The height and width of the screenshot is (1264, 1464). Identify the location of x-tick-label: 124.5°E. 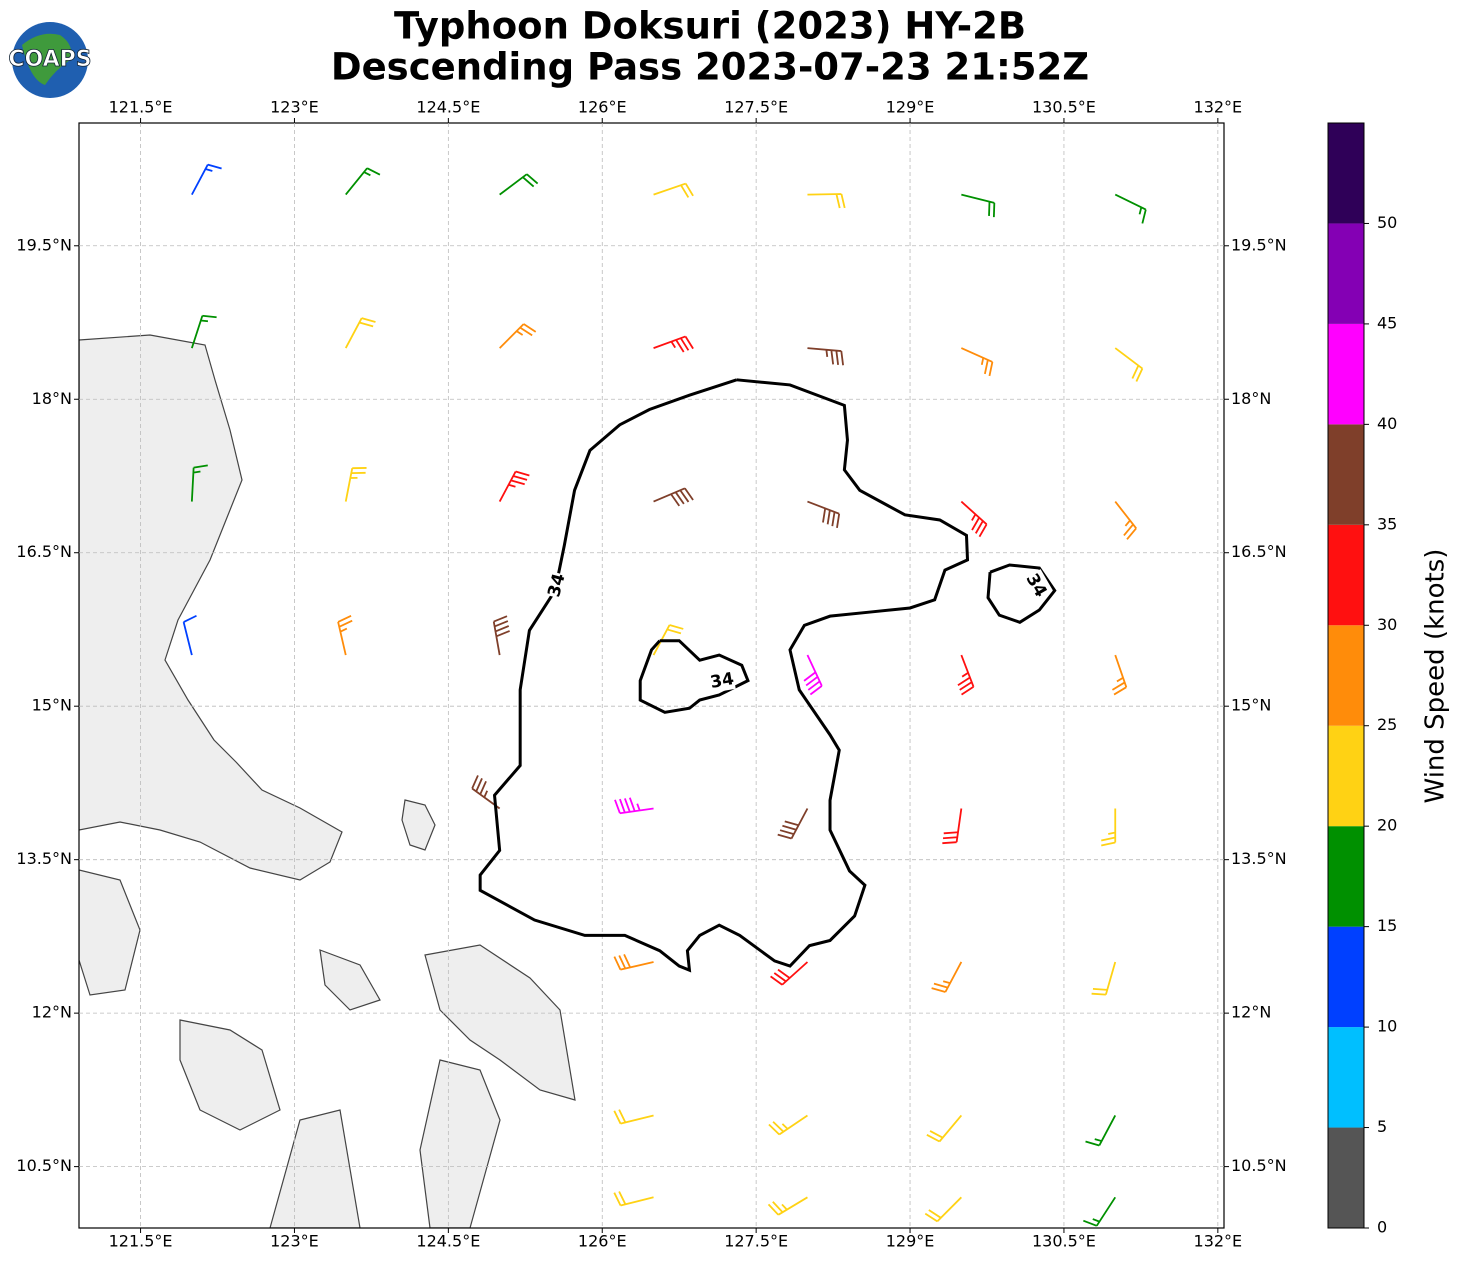
(448, 107).